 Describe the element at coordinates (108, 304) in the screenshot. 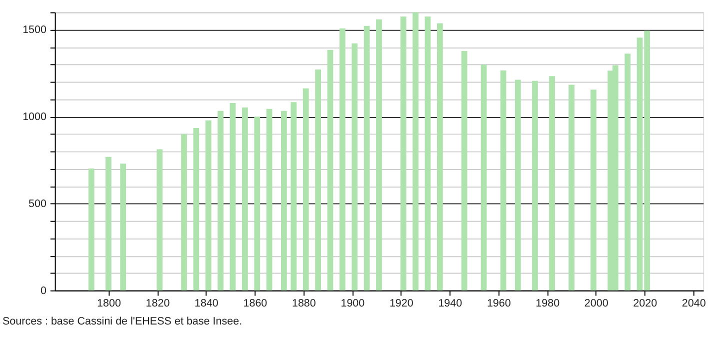

I see `x-tick-label: 1800` at that location.